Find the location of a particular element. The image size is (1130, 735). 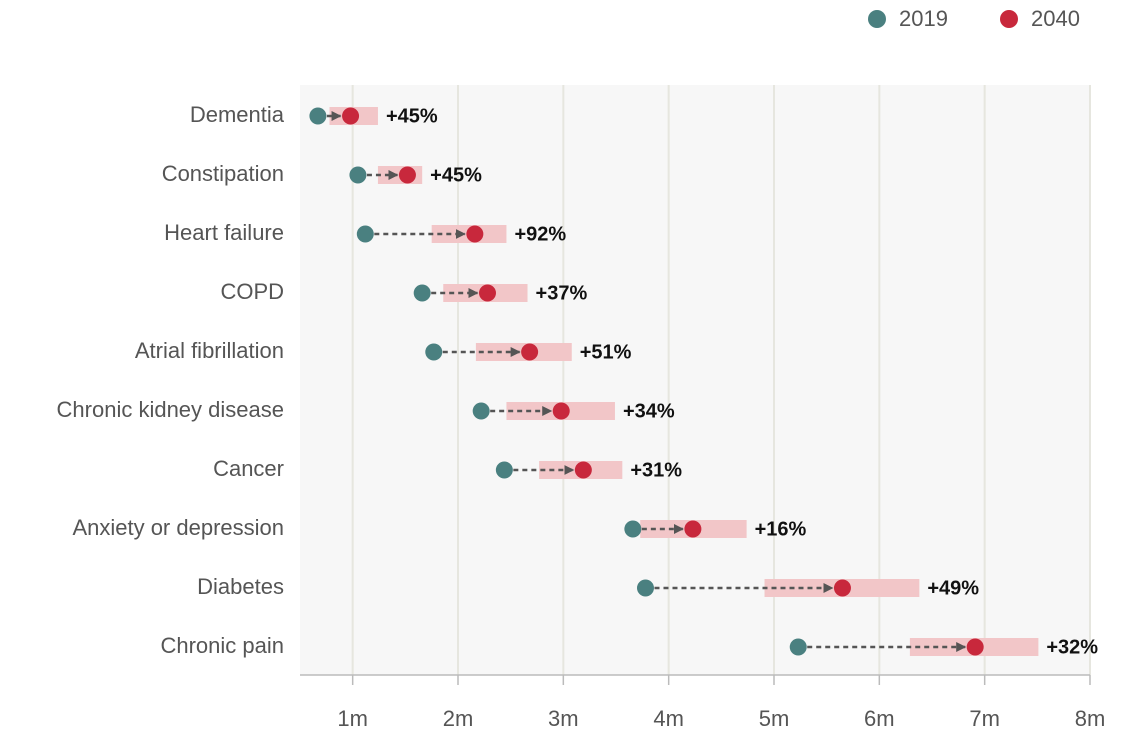

x-tick-label: 3m is located at coordinates (563, 718).